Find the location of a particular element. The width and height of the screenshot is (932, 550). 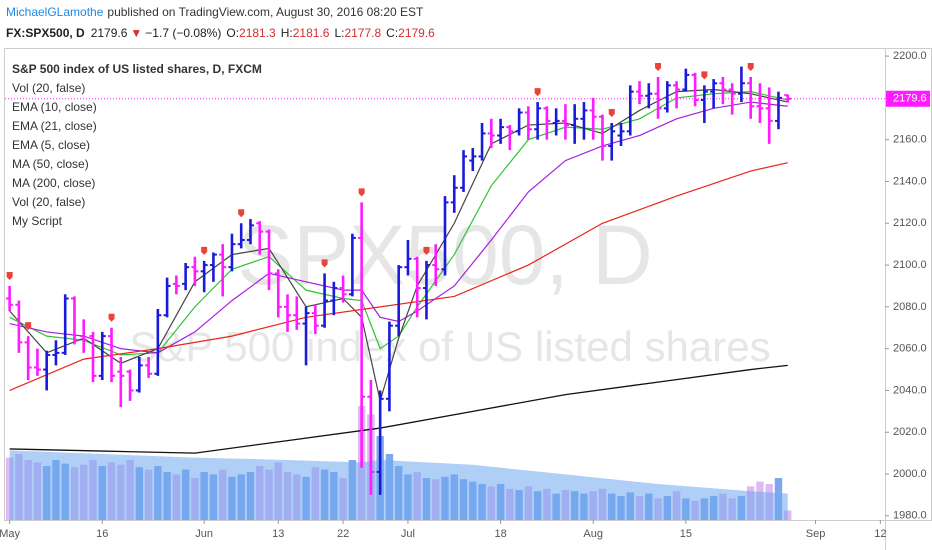

last-price-label: 2179.6 is located at coordinates (910, 99).